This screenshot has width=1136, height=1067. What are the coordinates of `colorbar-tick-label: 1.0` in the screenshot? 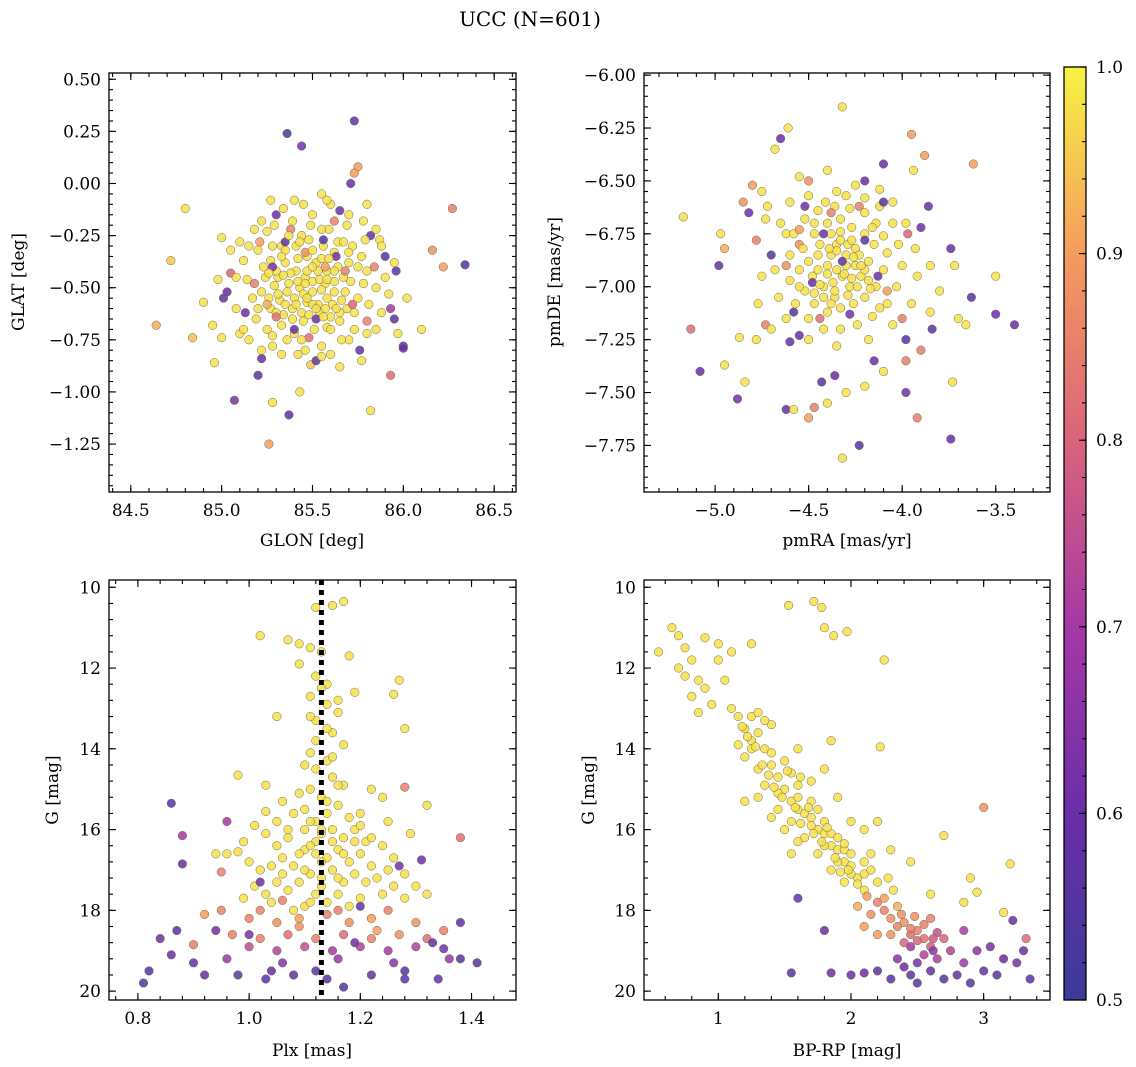 It's located at (1109, 68).